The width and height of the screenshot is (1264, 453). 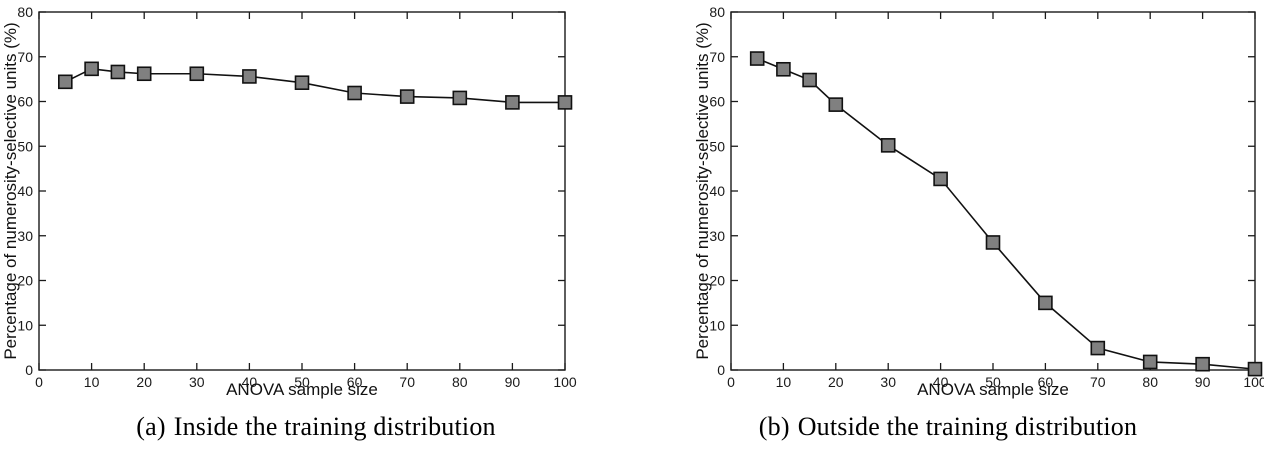 What do you see at coordinates (460, 382) in the screenshot?
I see `panel-a-x-tick-label: 80` at bounding box center [460, 382].